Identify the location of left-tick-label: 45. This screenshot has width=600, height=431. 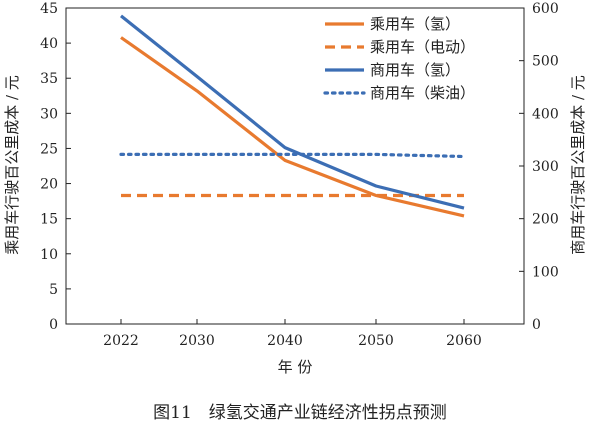
(49, 9).